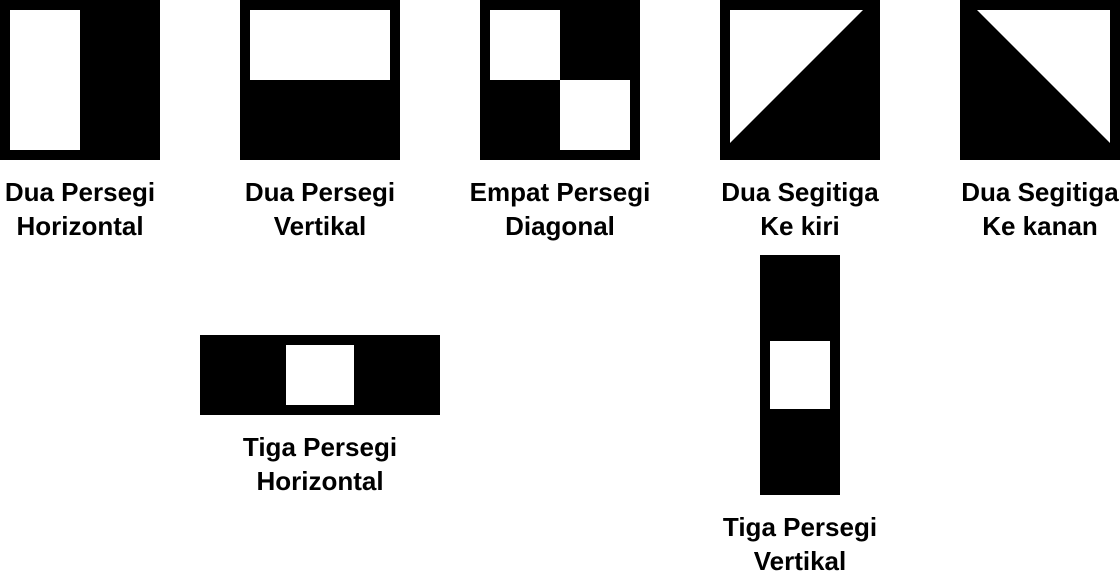 The height and width of the screenshot is (578, 1120). Describe the element at coordinates (800, 209) in the screenshot. I see `feature-caption: Dua Segitiga Ke kiri` at that location.